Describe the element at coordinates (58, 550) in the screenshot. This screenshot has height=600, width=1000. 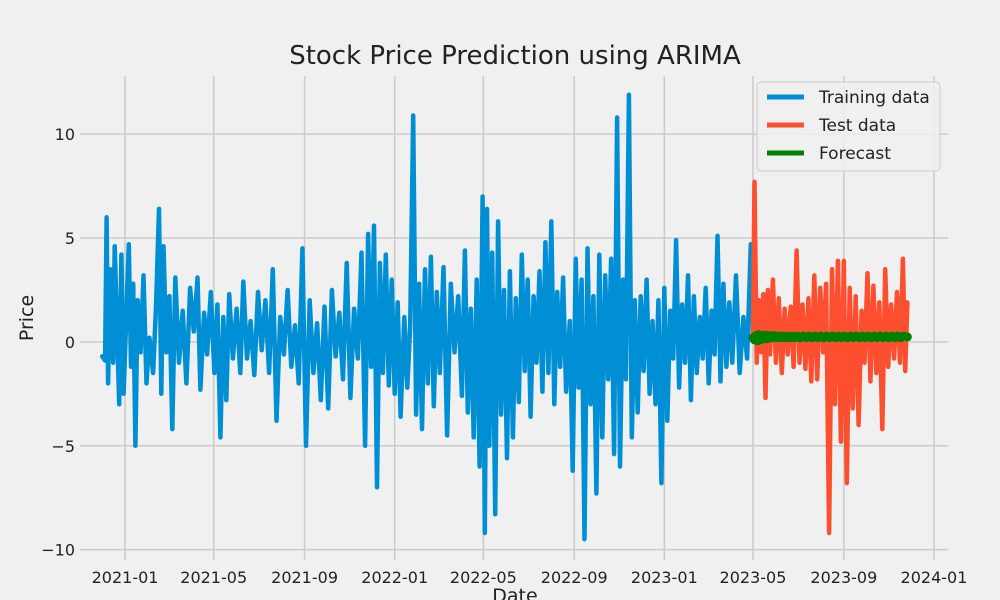
I see `y-tick-label: −10` at that location.